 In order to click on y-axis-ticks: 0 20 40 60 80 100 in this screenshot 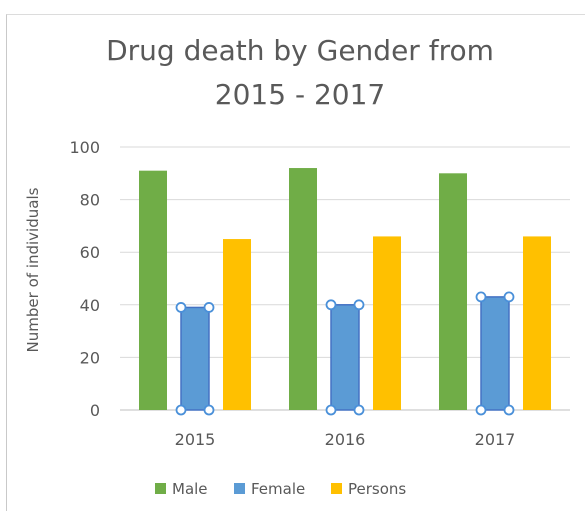, I will do `click(84, 279)`.